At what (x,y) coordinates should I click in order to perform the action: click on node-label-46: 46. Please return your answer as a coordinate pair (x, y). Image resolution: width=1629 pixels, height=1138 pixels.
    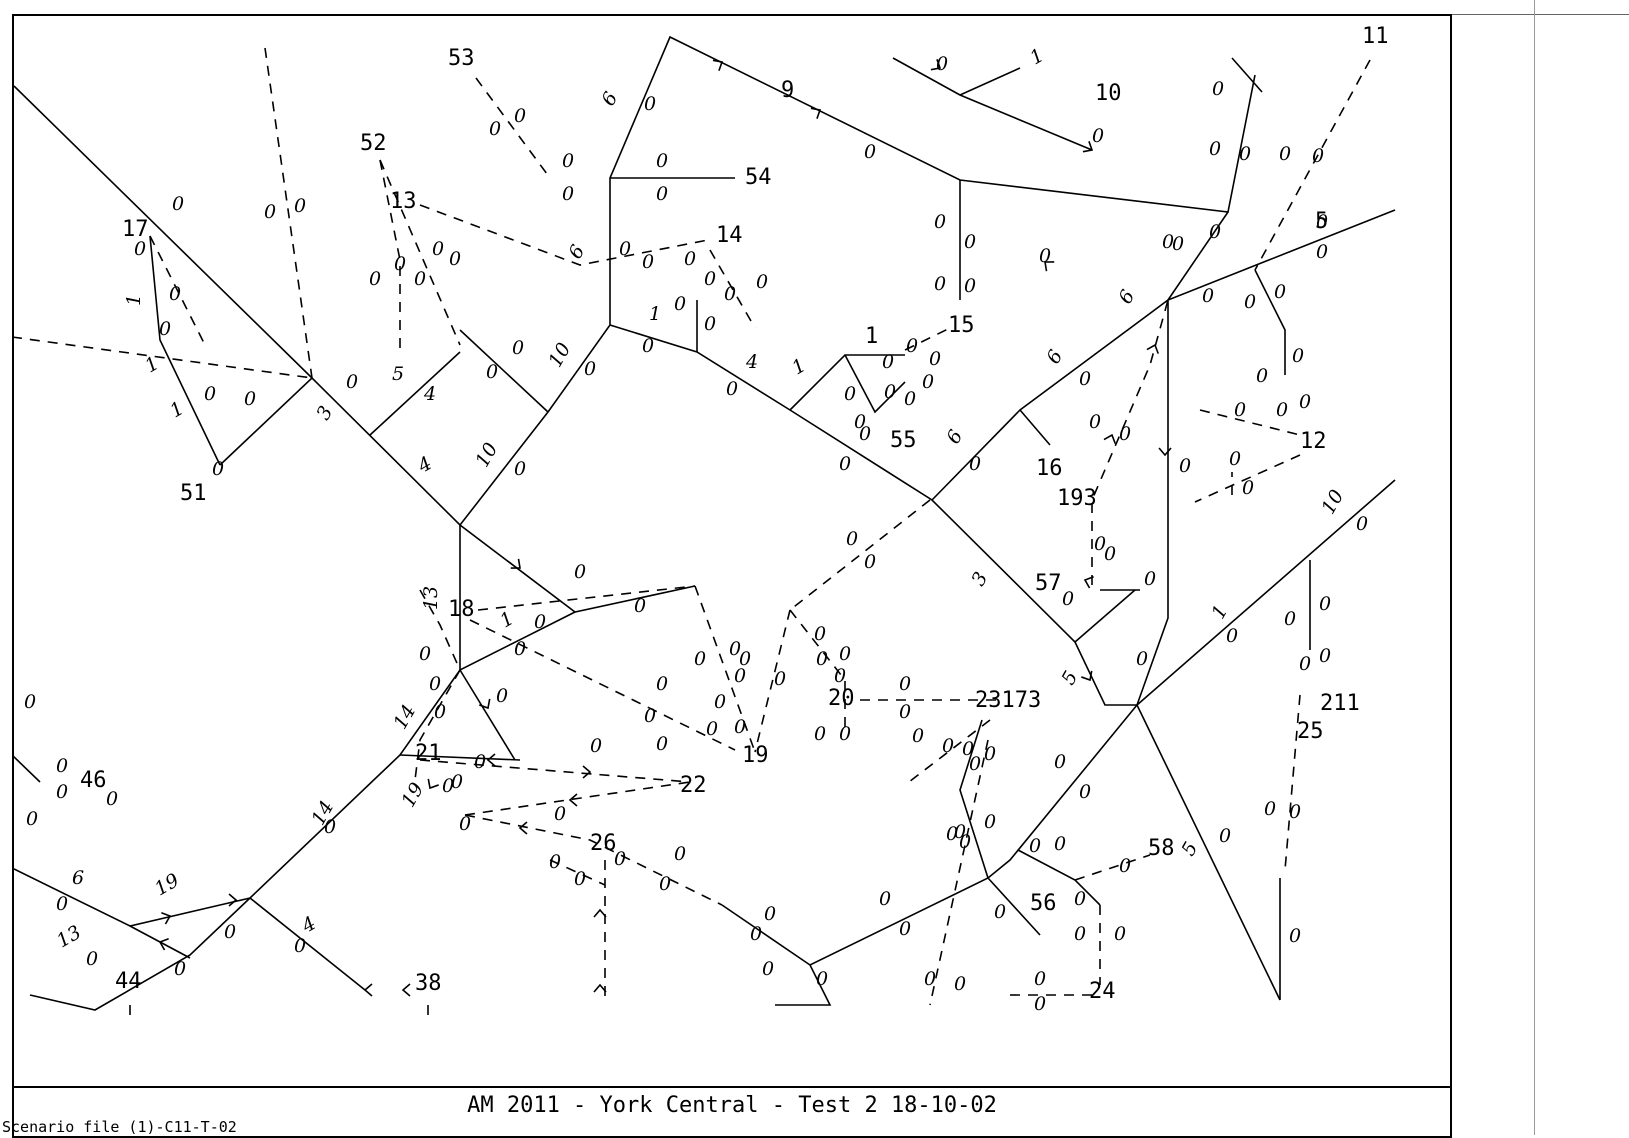
    Looking at the image, I should click on (93, 780).